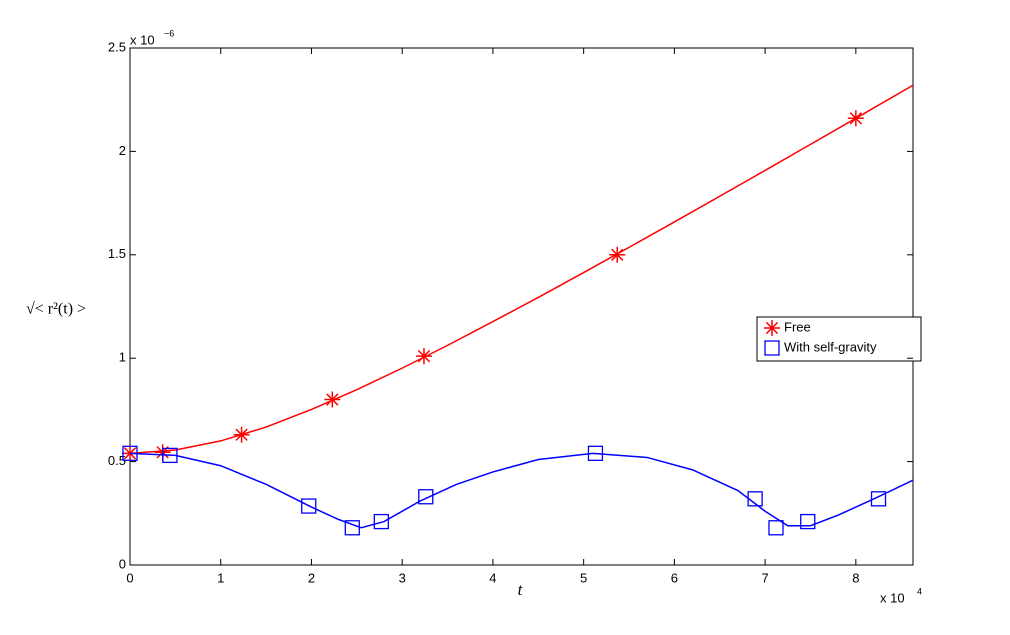  I want to click on legend, so click(839, 339).